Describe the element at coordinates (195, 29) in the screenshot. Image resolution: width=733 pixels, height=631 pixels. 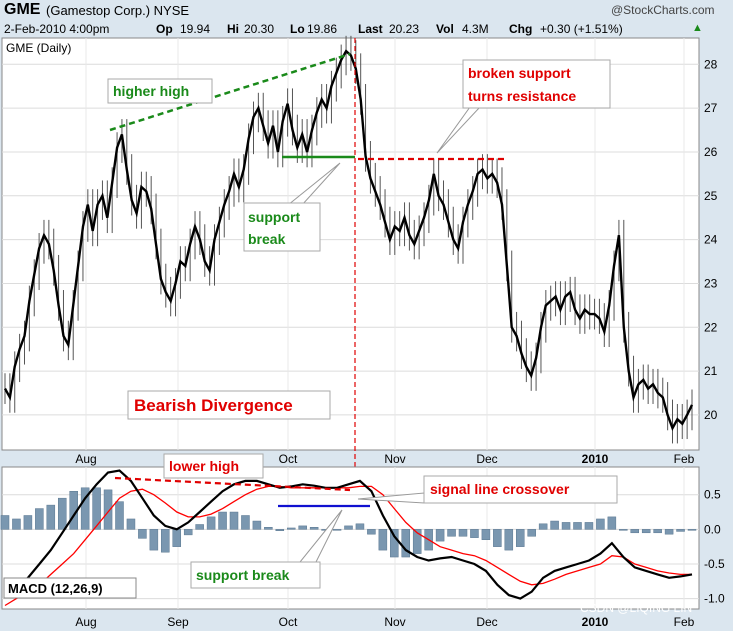
I see `open-value: 19.94` at that location.